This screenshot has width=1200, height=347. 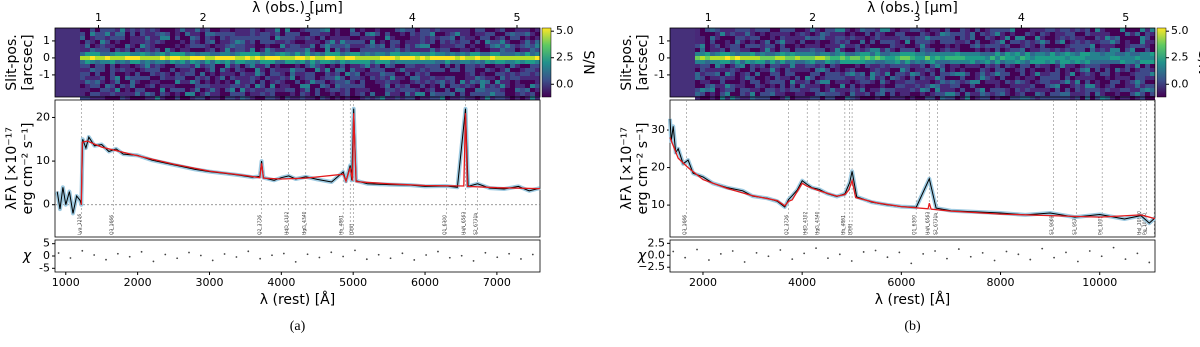 I want to click on line-label: S2_6731b, so click(x=476, y=224).